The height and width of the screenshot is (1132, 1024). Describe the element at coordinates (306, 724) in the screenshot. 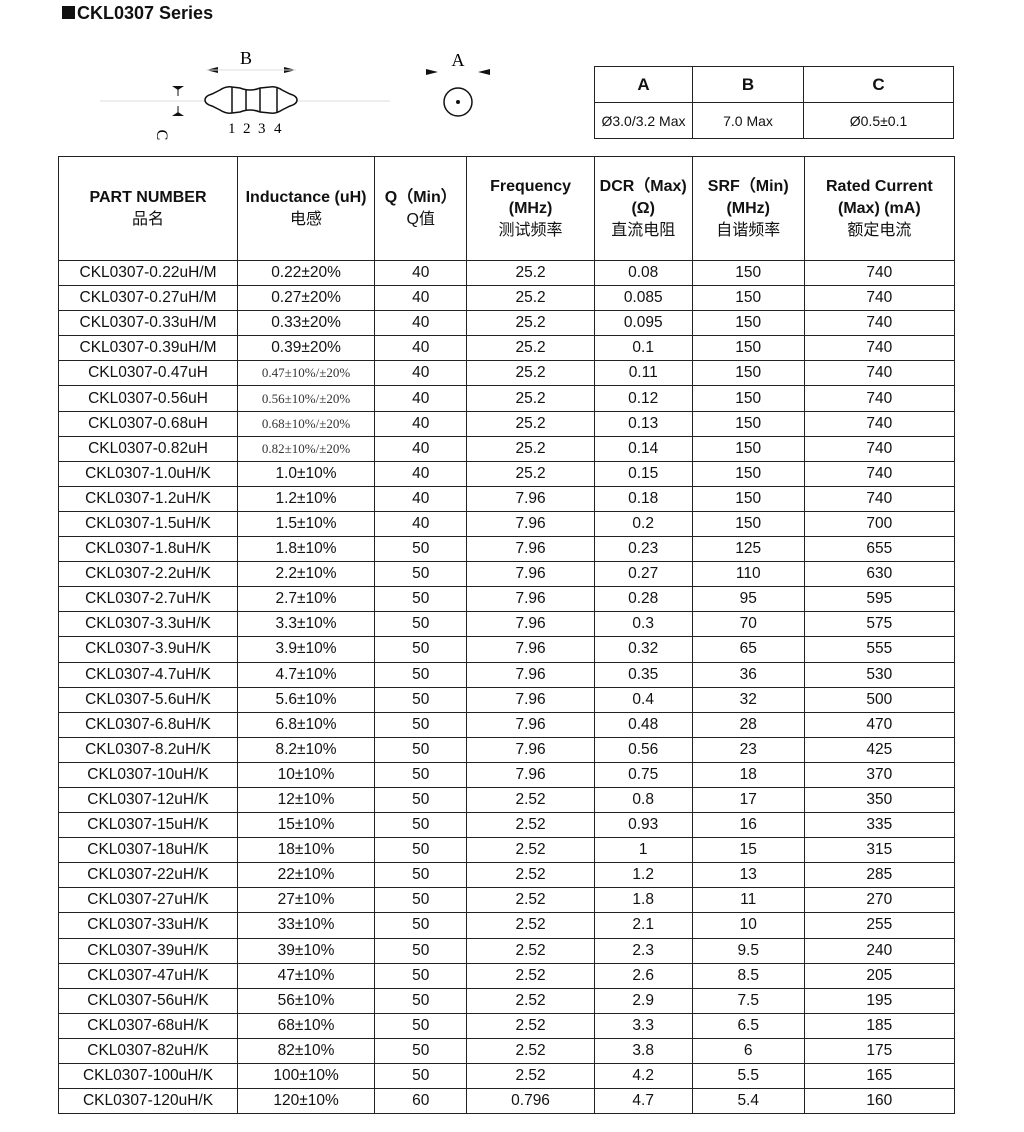

I see `table-cell: 6.8±10%` at that location.